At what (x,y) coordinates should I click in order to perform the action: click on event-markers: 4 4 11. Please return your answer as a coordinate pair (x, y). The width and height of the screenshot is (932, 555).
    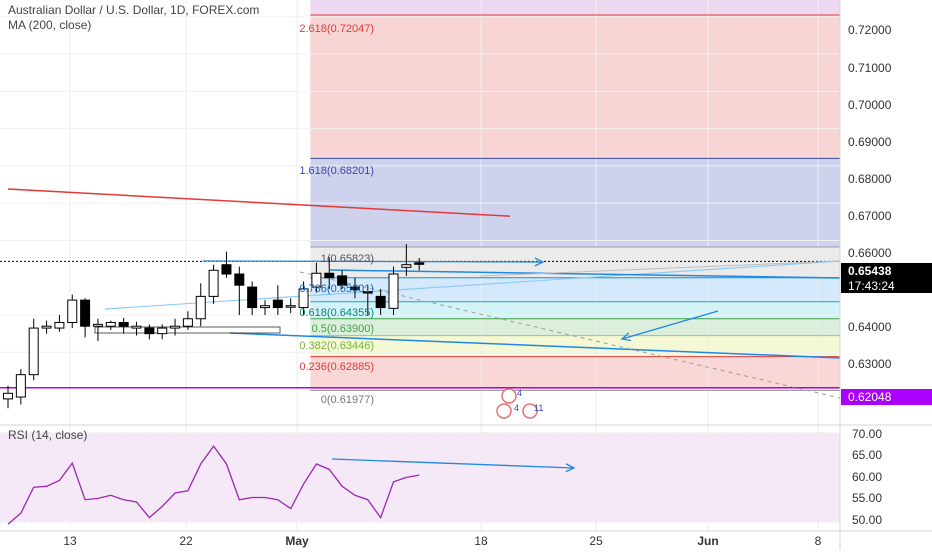
    Looking at the image, I should click on (519, 403).